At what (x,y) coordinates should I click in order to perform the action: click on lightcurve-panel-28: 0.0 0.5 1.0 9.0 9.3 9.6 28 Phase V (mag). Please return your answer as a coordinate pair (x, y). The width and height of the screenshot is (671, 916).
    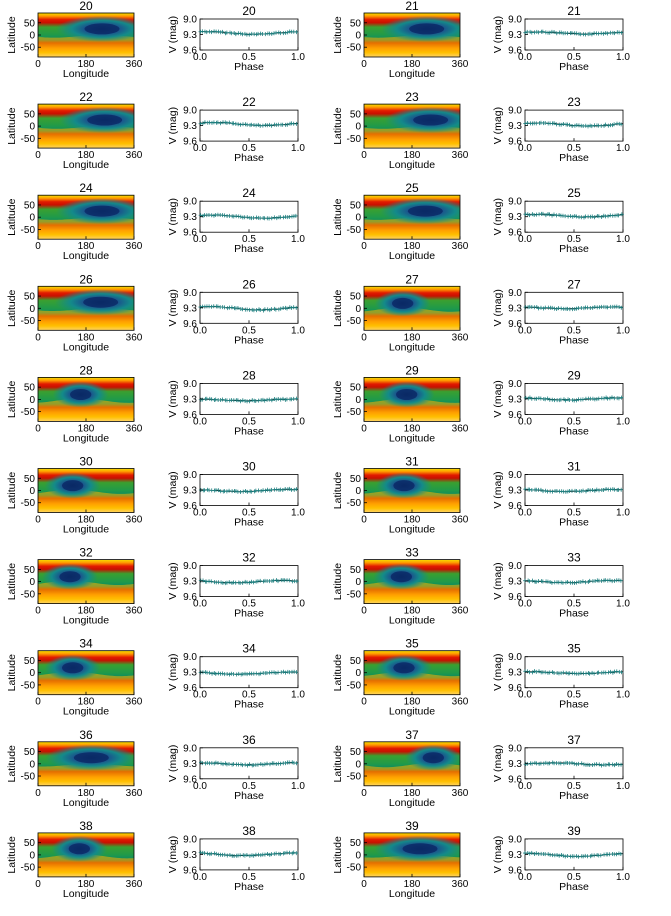
    Looking at the image, I should click on (236, 402).